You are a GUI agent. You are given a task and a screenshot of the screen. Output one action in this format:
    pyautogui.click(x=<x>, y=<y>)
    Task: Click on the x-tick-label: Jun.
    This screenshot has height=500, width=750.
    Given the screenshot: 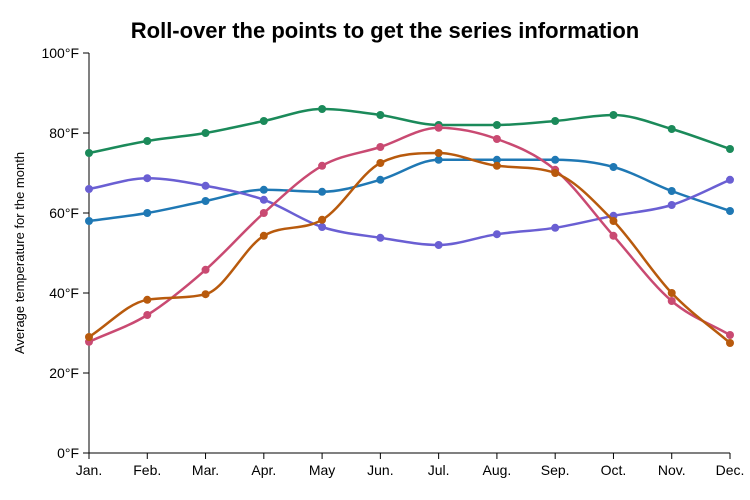 What is the action you would take?
    pyautogui.click(x=380, y=470)
    